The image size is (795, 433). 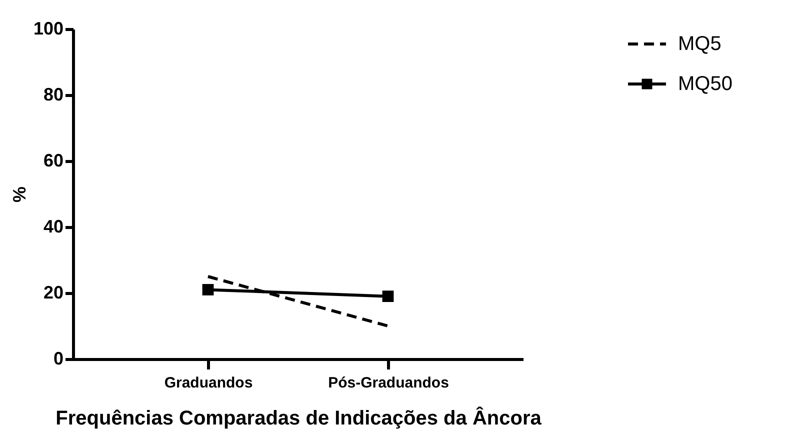 What do you see at coordinates (53, 292) in the screenshot?
I see `y-tick-label: 20` at bounding box center [53, 292].